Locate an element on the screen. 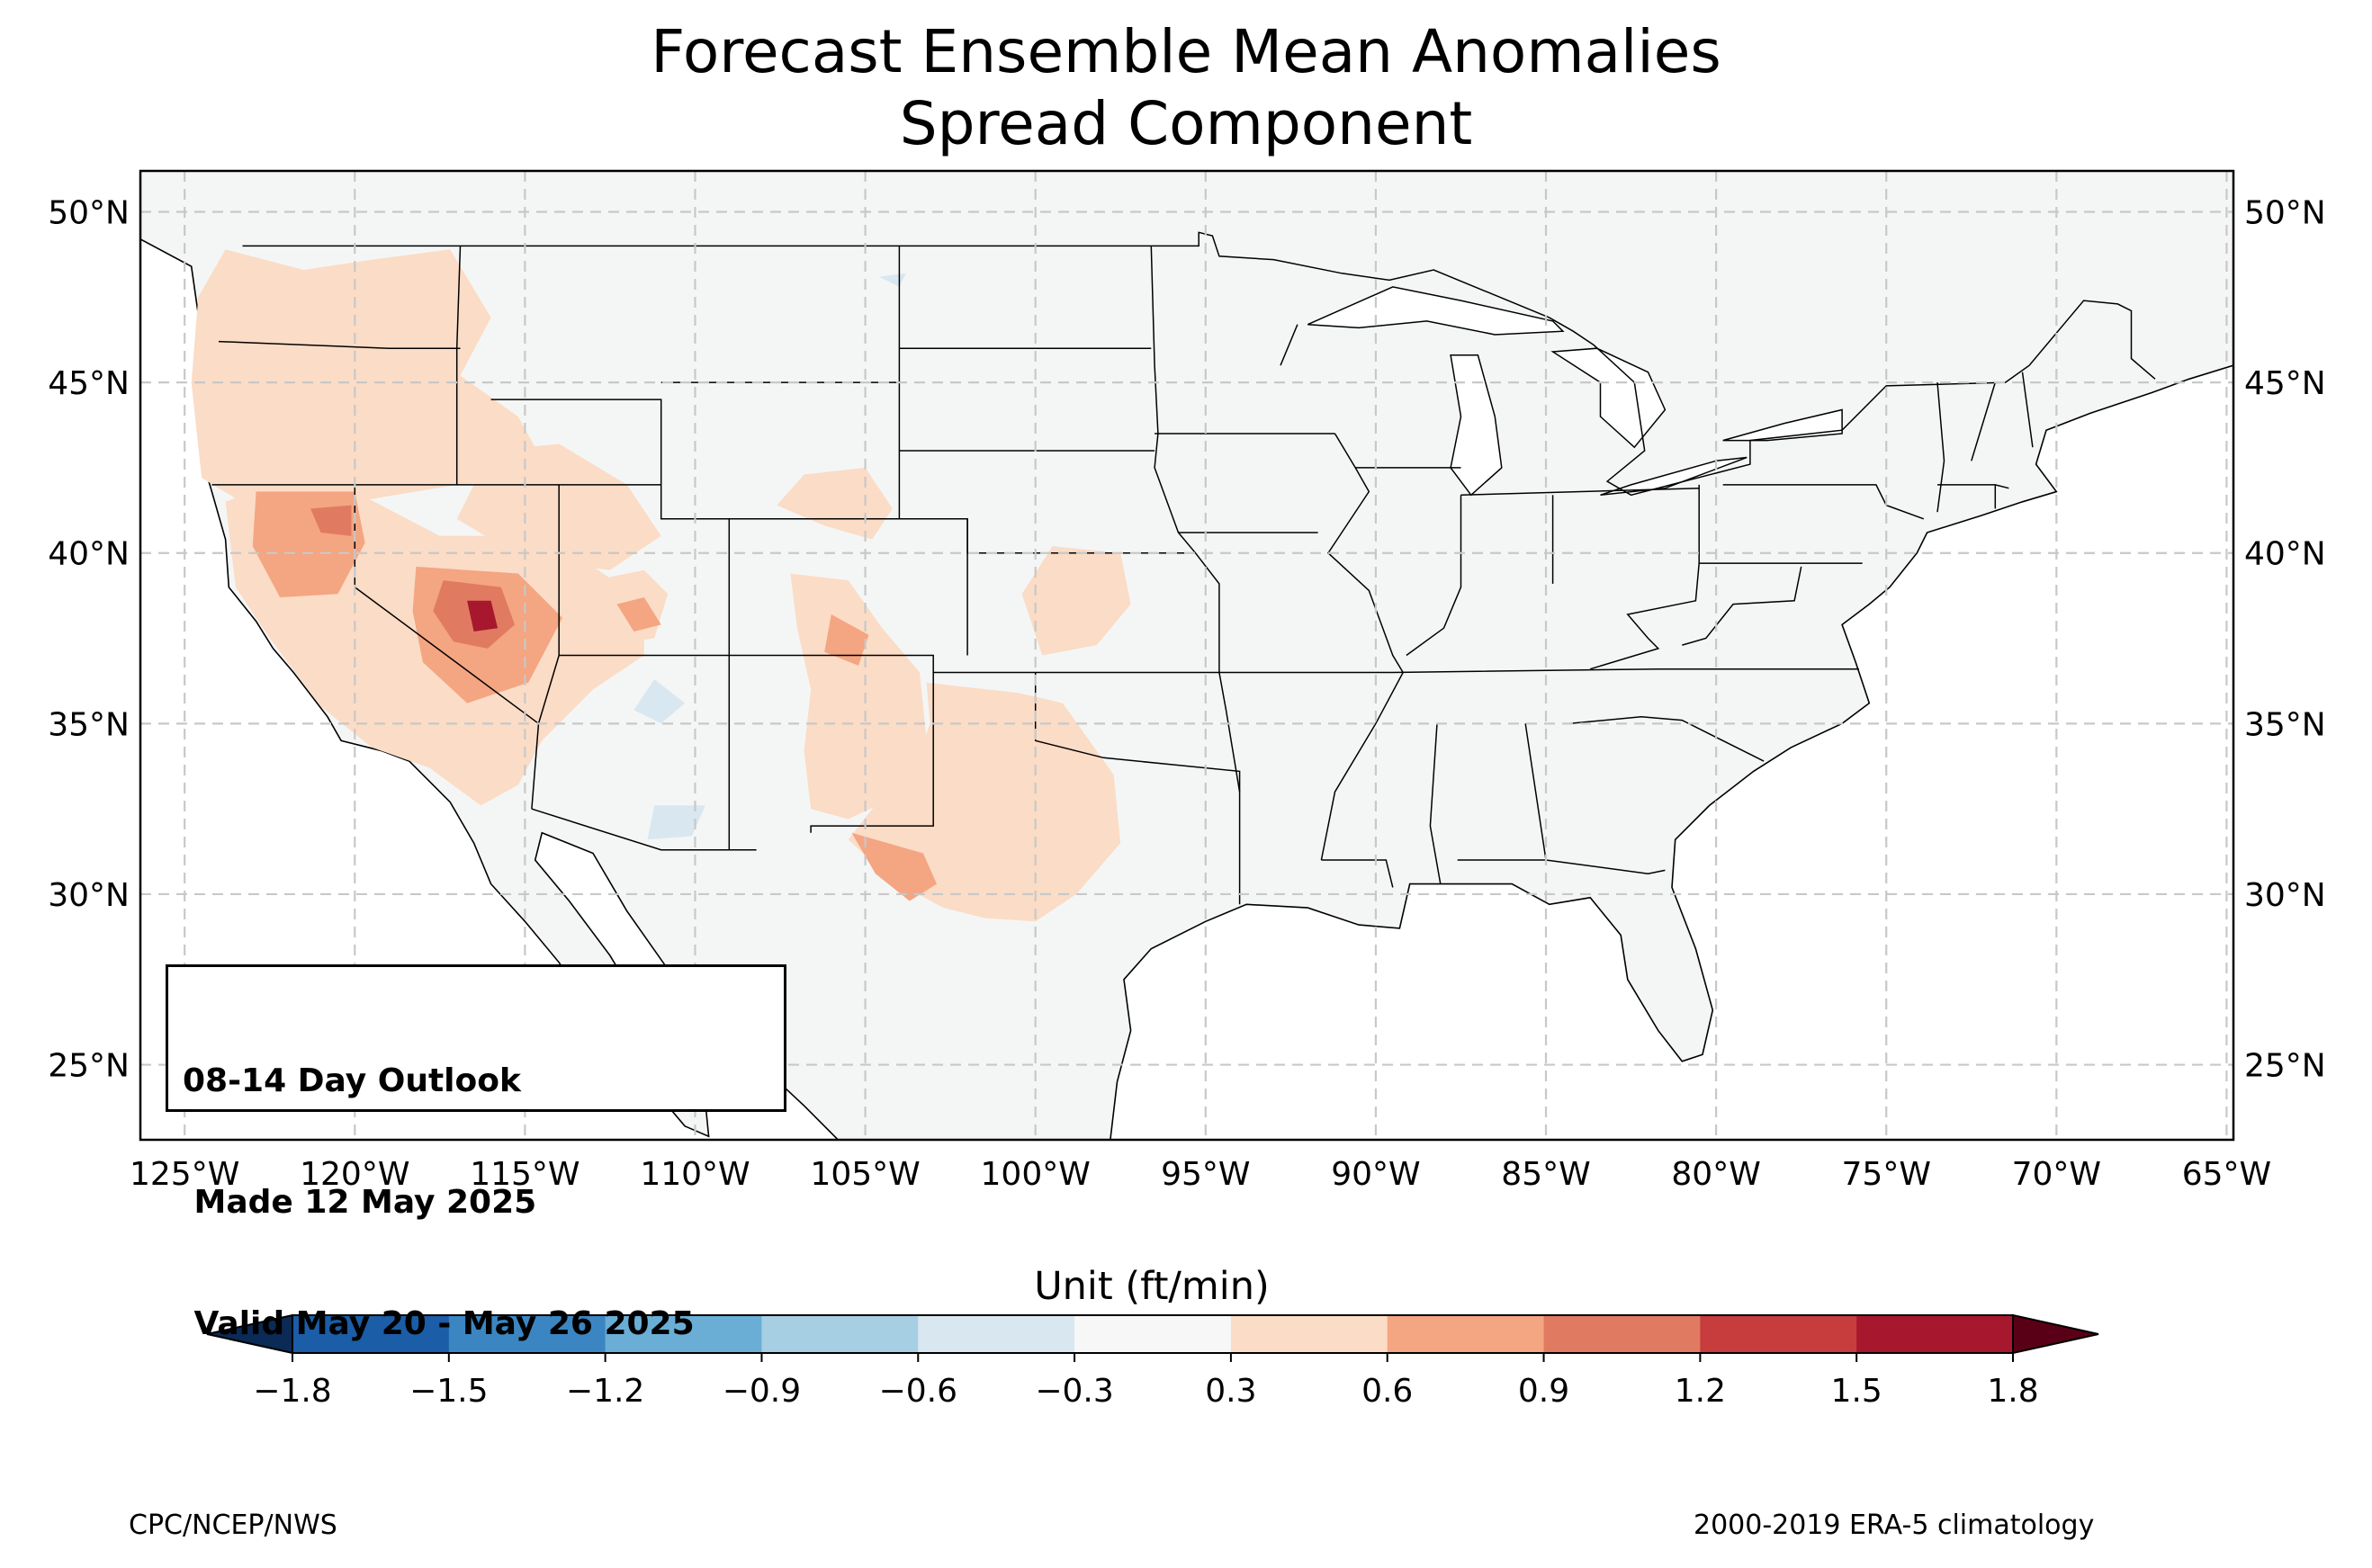  colorbar-tick-label: 1.5 is located at coordinates (1856, 1391).